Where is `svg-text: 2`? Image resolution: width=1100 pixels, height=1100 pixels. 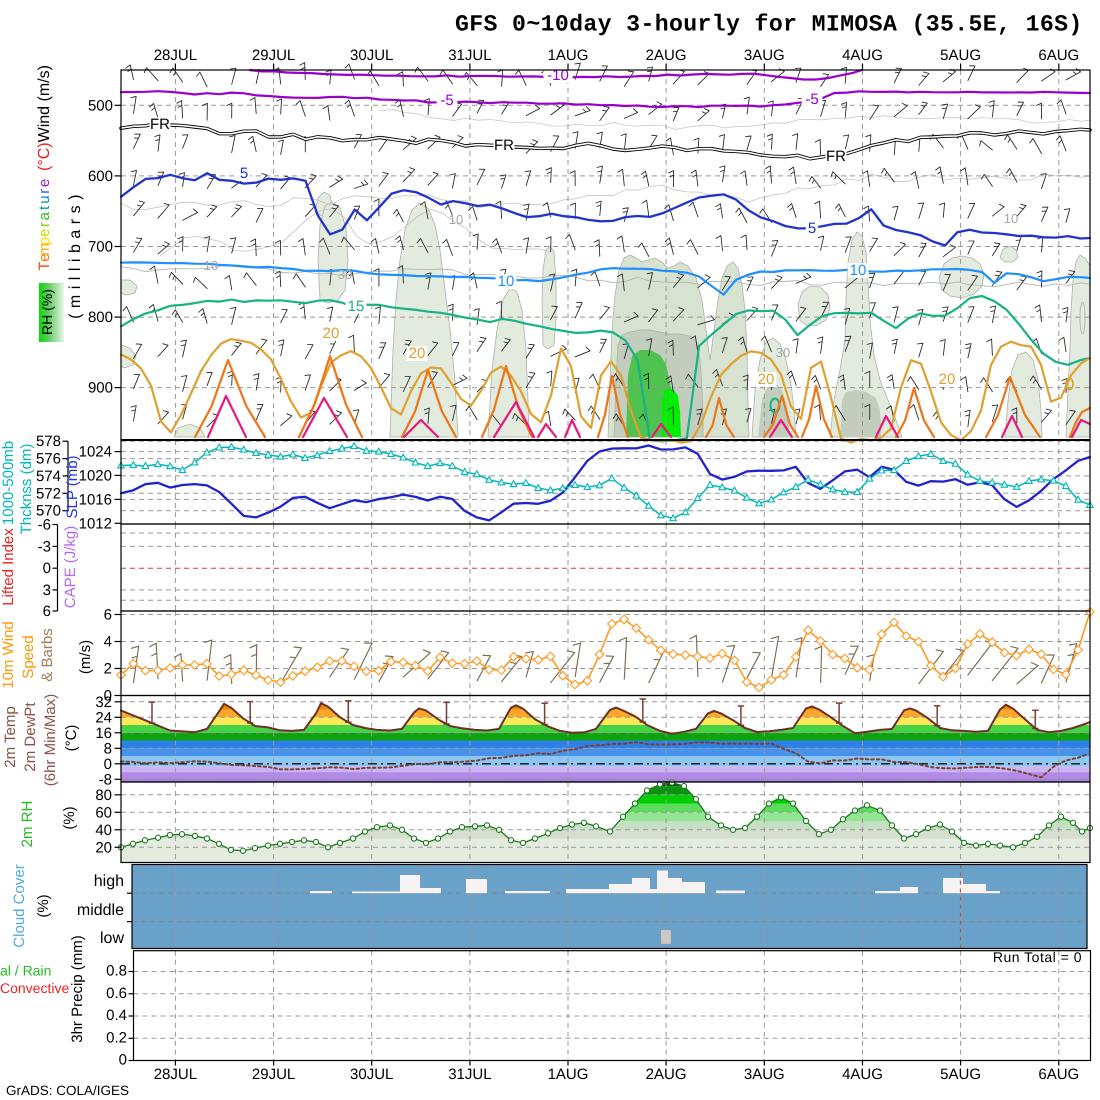
svg-text: 2 is located at coordinates (108, 669).